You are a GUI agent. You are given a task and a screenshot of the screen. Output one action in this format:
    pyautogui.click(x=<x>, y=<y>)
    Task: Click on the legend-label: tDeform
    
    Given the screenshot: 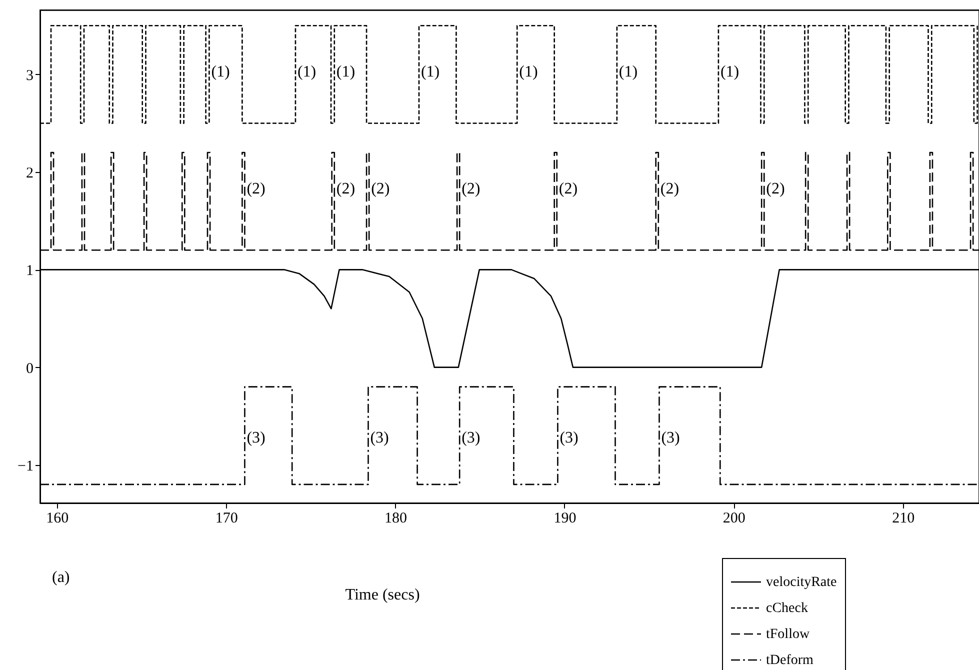 What is the action you would take?
    pyautogui.click(x=790, y=660)
    